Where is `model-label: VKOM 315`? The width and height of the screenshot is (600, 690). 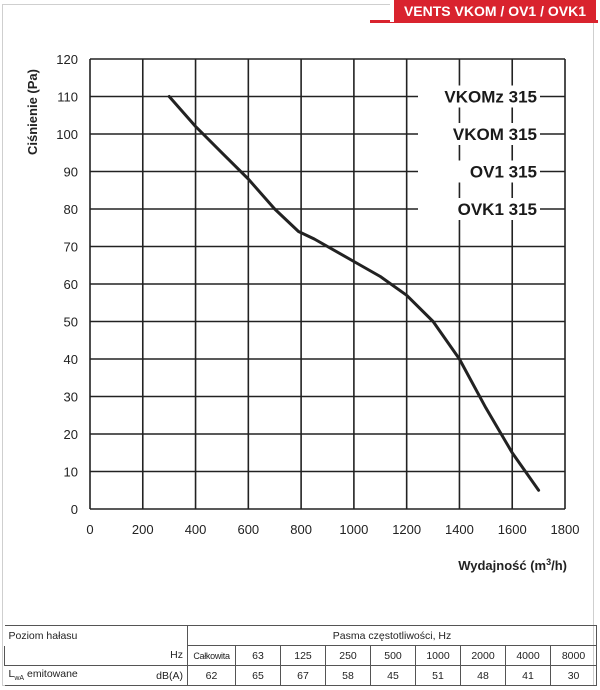
model-label: VKOM 315 is located at coordinates (495, 134).